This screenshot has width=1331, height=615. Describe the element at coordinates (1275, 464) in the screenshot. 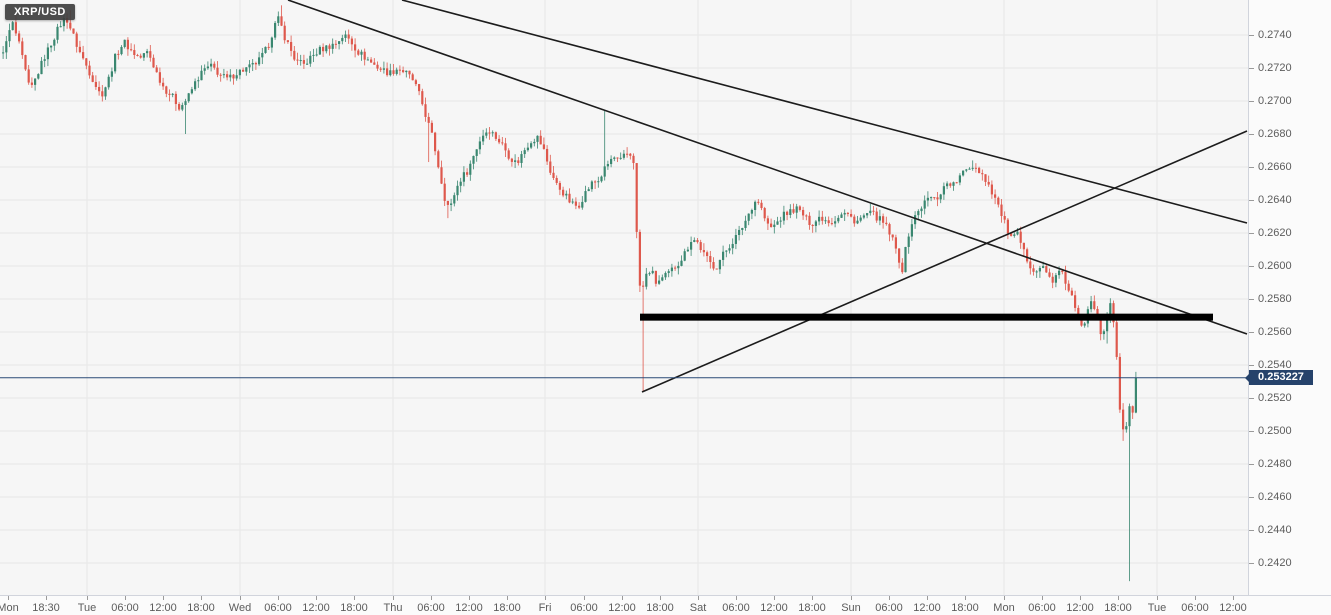

I see `price-axis-label: 0.2480` at that location.